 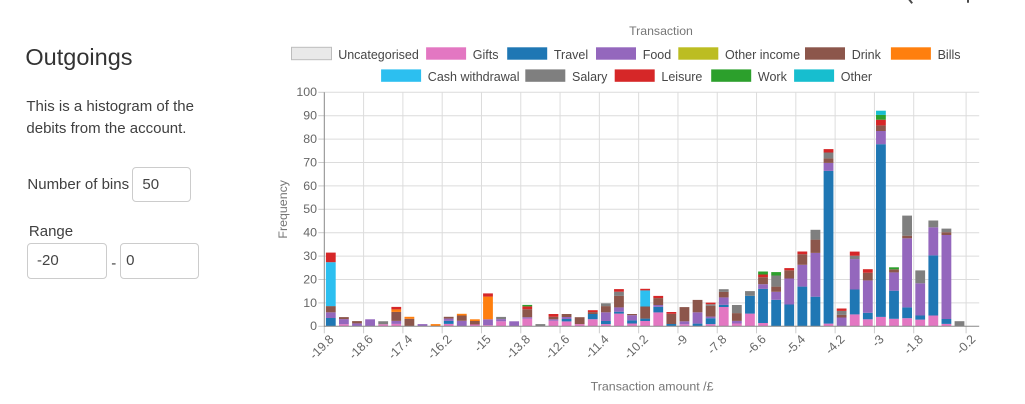 I want to click on svg-text: Cash withdrawal, so click(x=474, y=77).